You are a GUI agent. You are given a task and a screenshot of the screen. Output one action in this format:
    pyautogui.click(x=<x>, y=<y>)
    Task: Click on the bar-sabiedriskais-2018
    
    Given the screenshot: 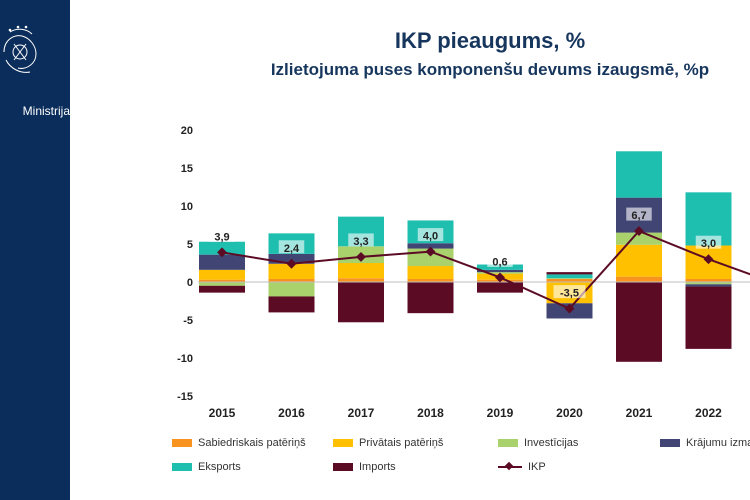 What is the action you would take?
    pyautogui.click(x=430, y=280)
    